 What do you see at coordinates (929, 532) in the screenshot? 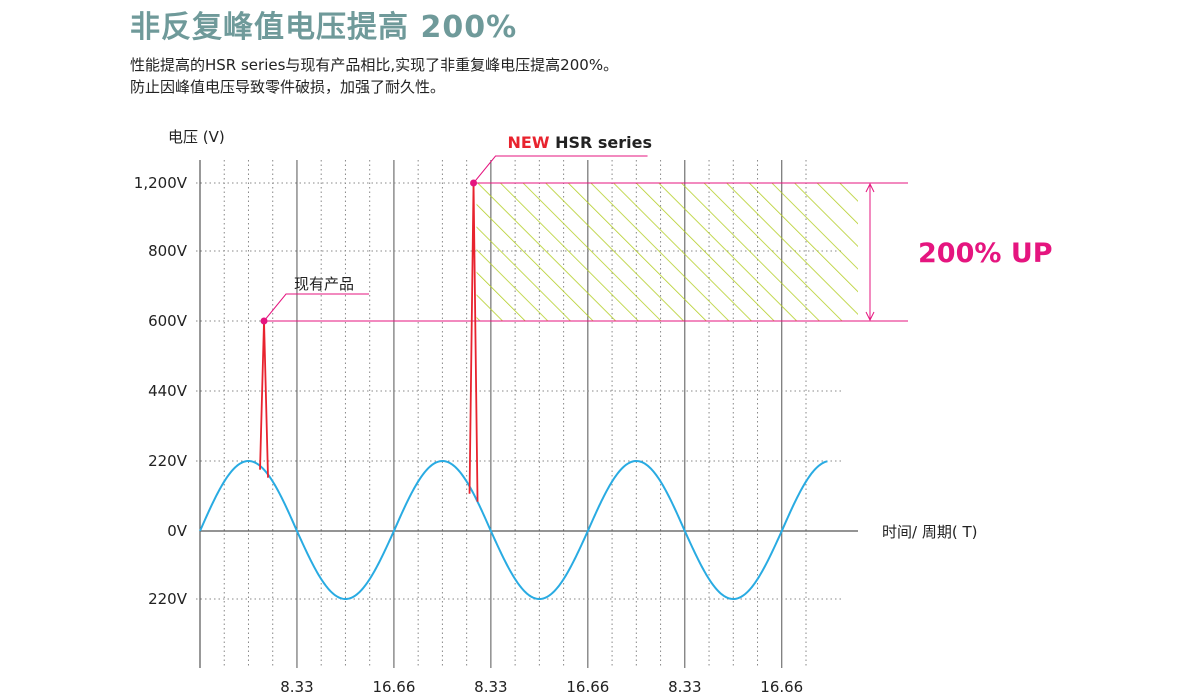
I see `x-axis-title: 时间/ 周期( T)` at bounding box center [929, 532].